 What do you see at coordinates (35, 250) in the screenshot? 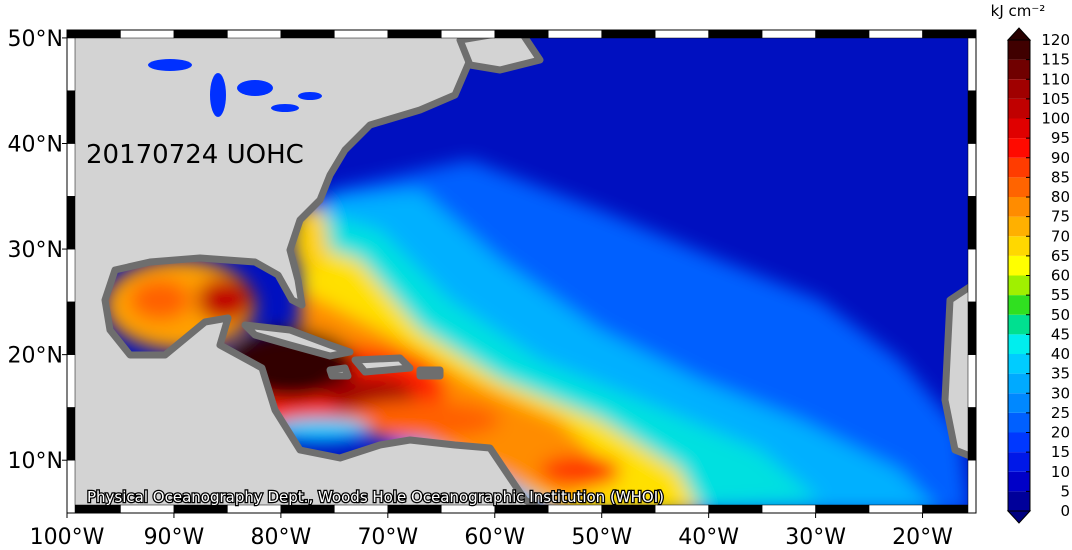
I see `lat-tick-label: 30°N` at bounding box center [35, 250].